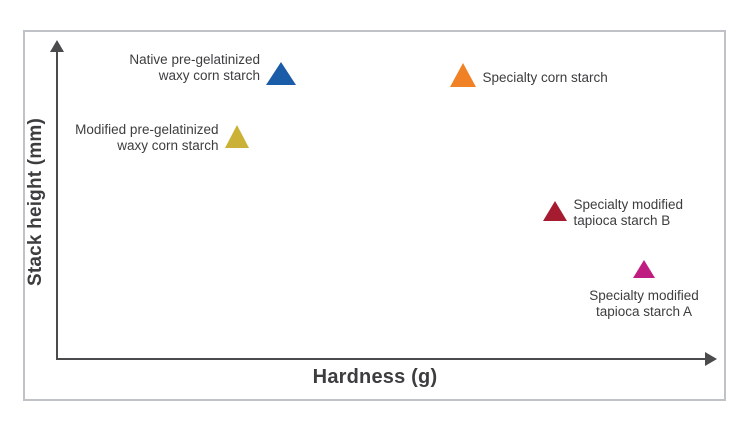  I want to click on data-point-label: Specialty modified tapioca starch B, so click(628, 212).